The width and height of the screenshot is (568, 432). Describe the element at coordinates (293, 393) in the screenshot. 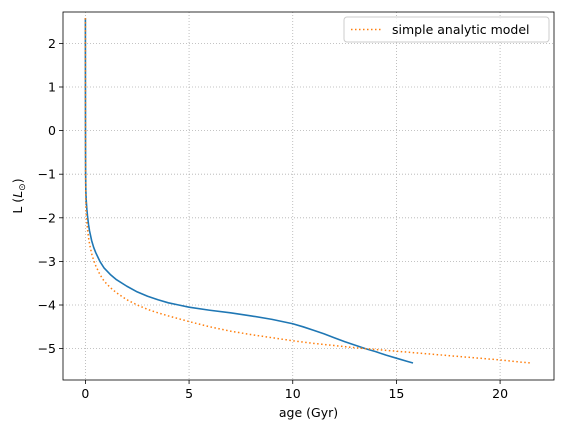

I see `x-tick-label: 10` at that location.